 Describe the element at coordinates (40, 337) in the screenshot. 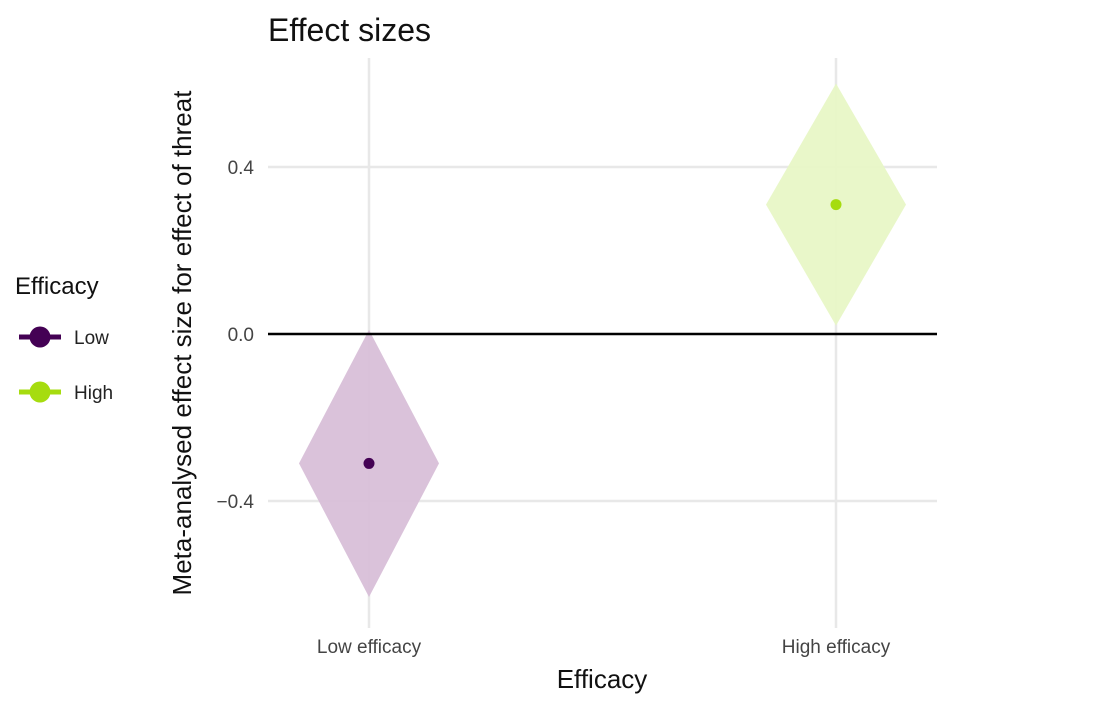

I see `legend-key-point-low` at that location.